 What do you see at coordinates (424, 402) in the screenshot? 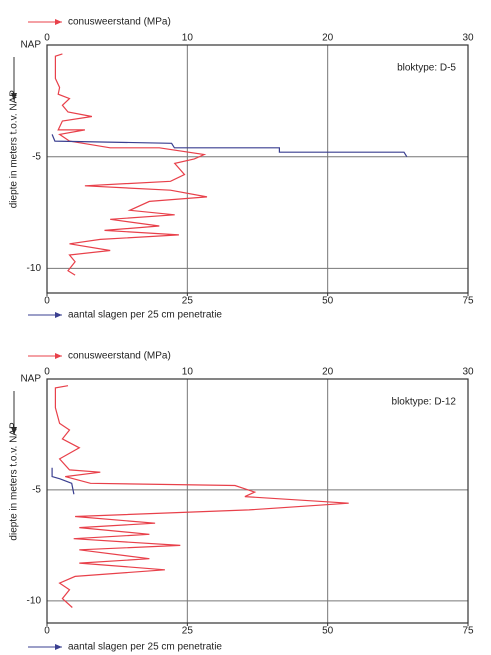
I see `annotation: bloktype: D-12` at bounding box center [424, 402].